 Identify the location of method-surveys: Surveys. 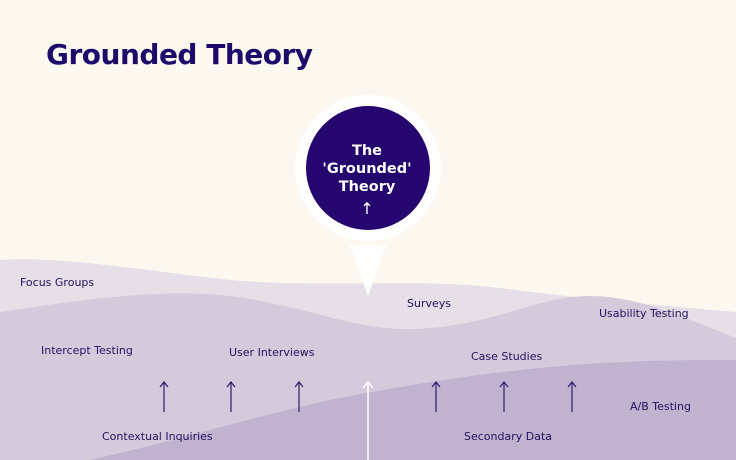
(429, 303).